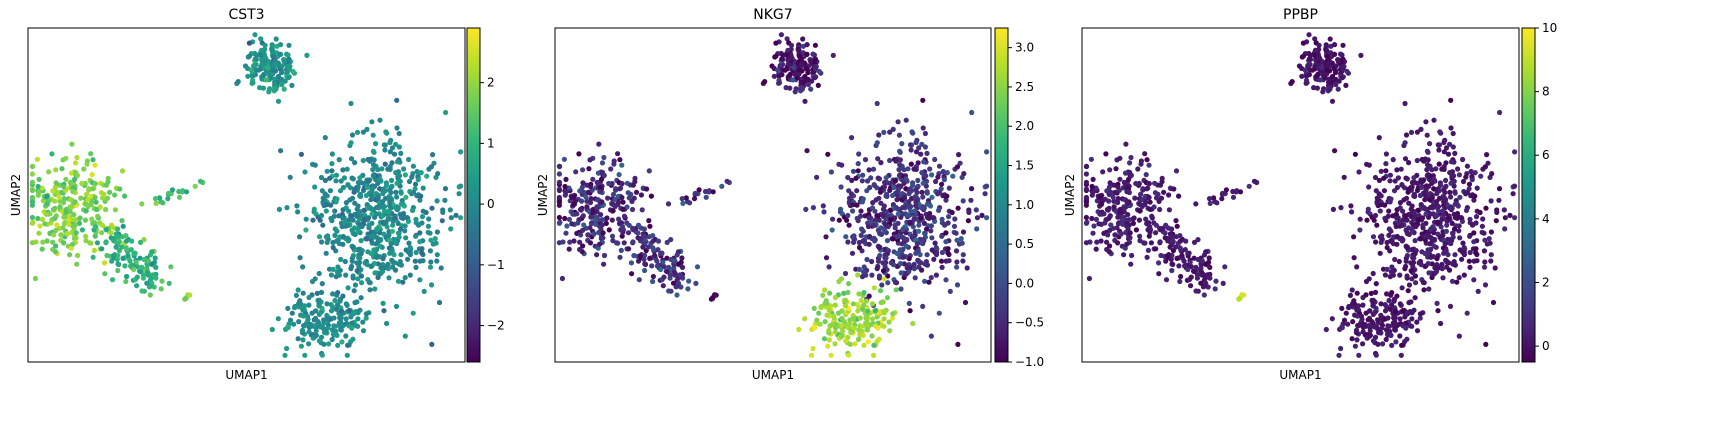  What do you see at coordinates (491, 143) in the screenshot?
I see `colorbar-tick-label: 1` at bounding box center [491, 143].